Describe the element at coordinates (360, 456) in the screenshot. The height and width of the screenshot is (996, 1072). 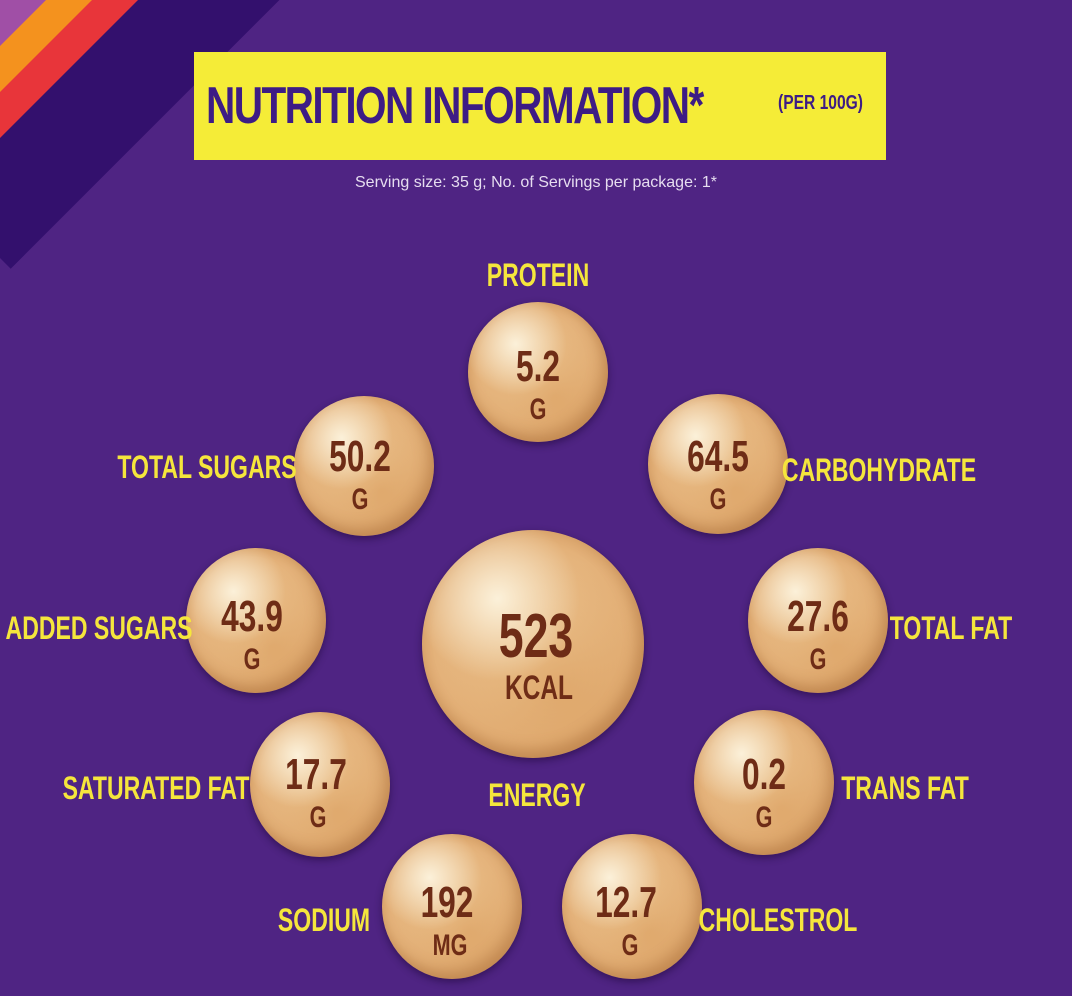
I see `total-sugars-value: 50.2` at that location.